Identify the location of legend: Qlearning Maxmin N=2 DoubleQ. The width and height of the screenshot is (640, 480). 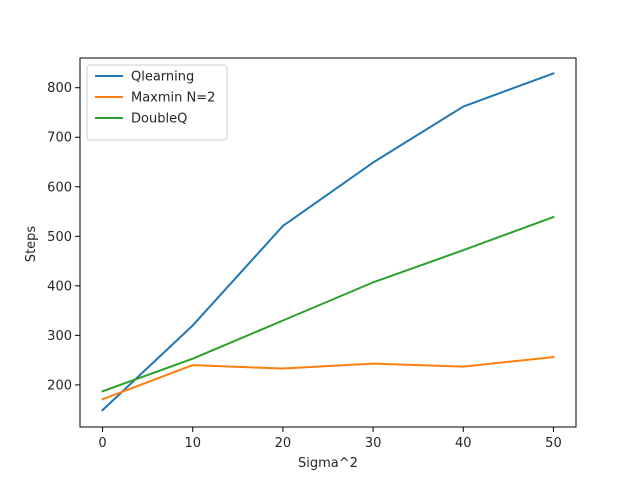
(157, 102).